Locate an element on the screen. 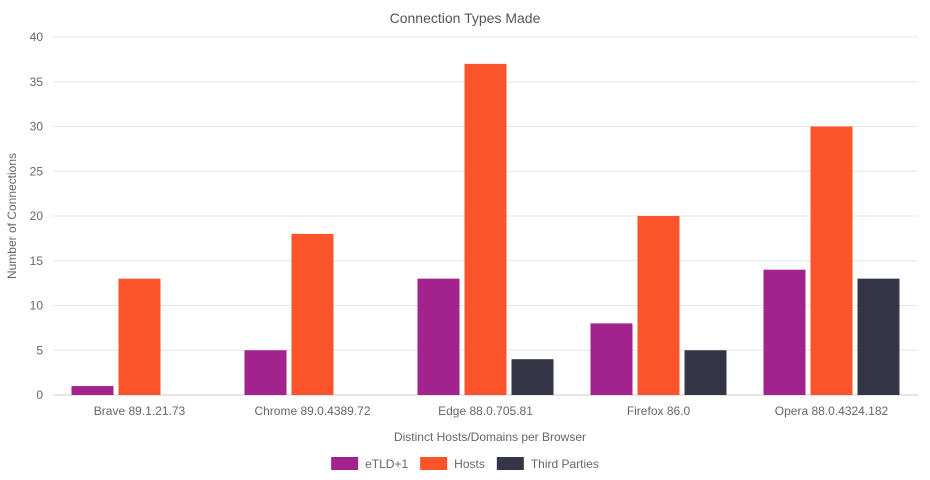 Image resolution: width=930 pixels, height=480 pixels. y-tick-label: 25 is located at coordinates (37, 171).